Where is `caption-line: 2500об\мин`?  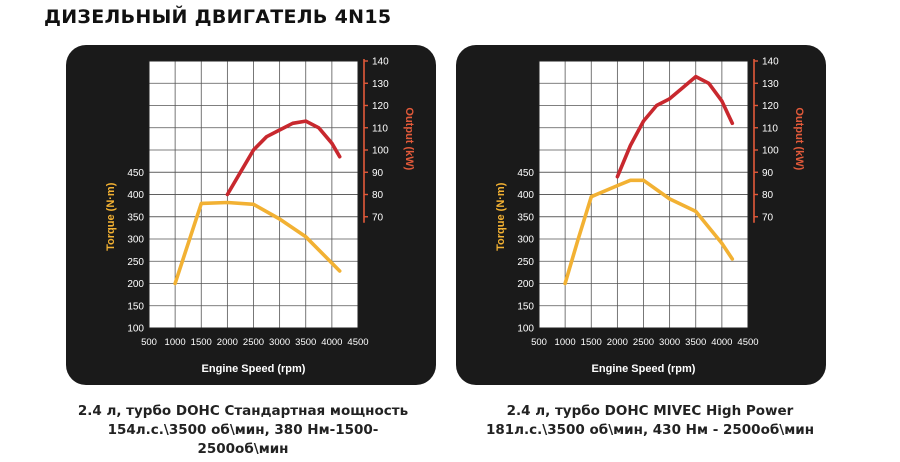 caption-line: 2500об\мин is located at coordinates (243, 449).